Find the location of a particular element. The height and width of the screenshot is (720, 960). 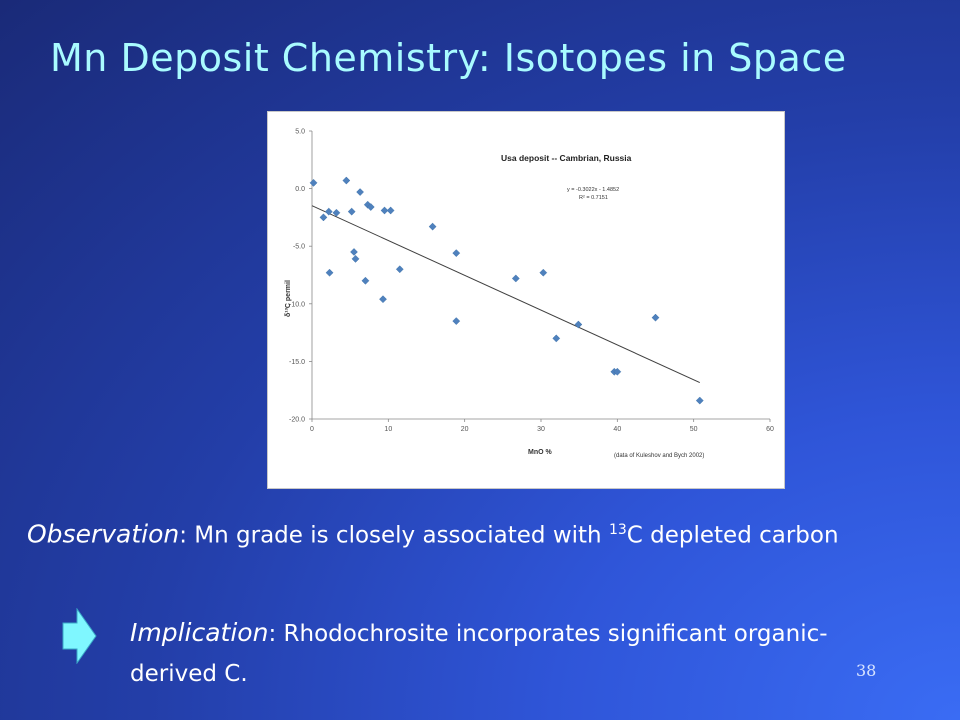

data-source-note: (data of Kuleshov and Bych 2002) is located at coordinates (659, 456).